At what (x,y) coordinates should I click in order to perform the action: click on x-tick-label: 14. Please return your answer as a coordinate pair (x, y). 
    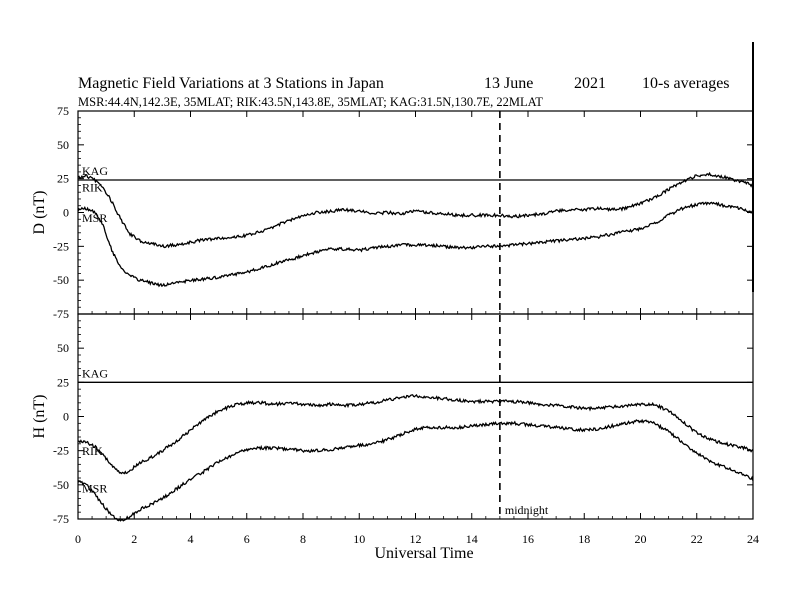
    Looking at the image, I should click on (472, 539).